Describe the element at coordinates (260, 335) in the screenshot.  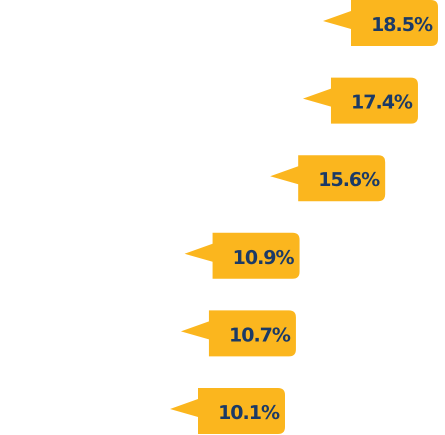
I see `data-label: 10.7%` at that location.